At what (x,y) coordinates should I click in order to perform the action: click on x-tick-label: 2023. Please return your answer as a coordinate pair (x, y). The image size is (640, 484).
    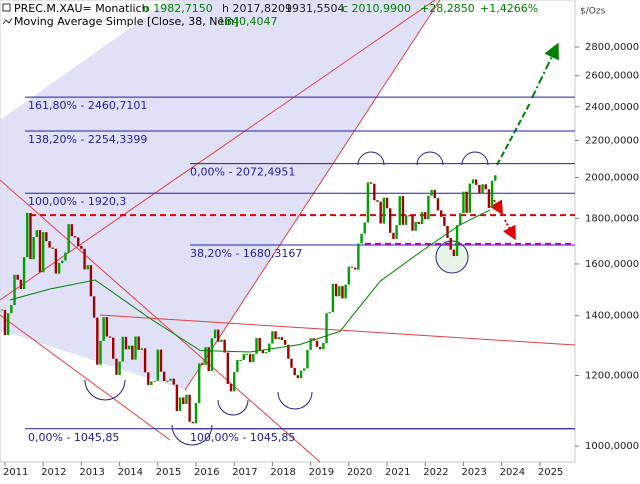
    Looking at the image, I should click on (473, 472).